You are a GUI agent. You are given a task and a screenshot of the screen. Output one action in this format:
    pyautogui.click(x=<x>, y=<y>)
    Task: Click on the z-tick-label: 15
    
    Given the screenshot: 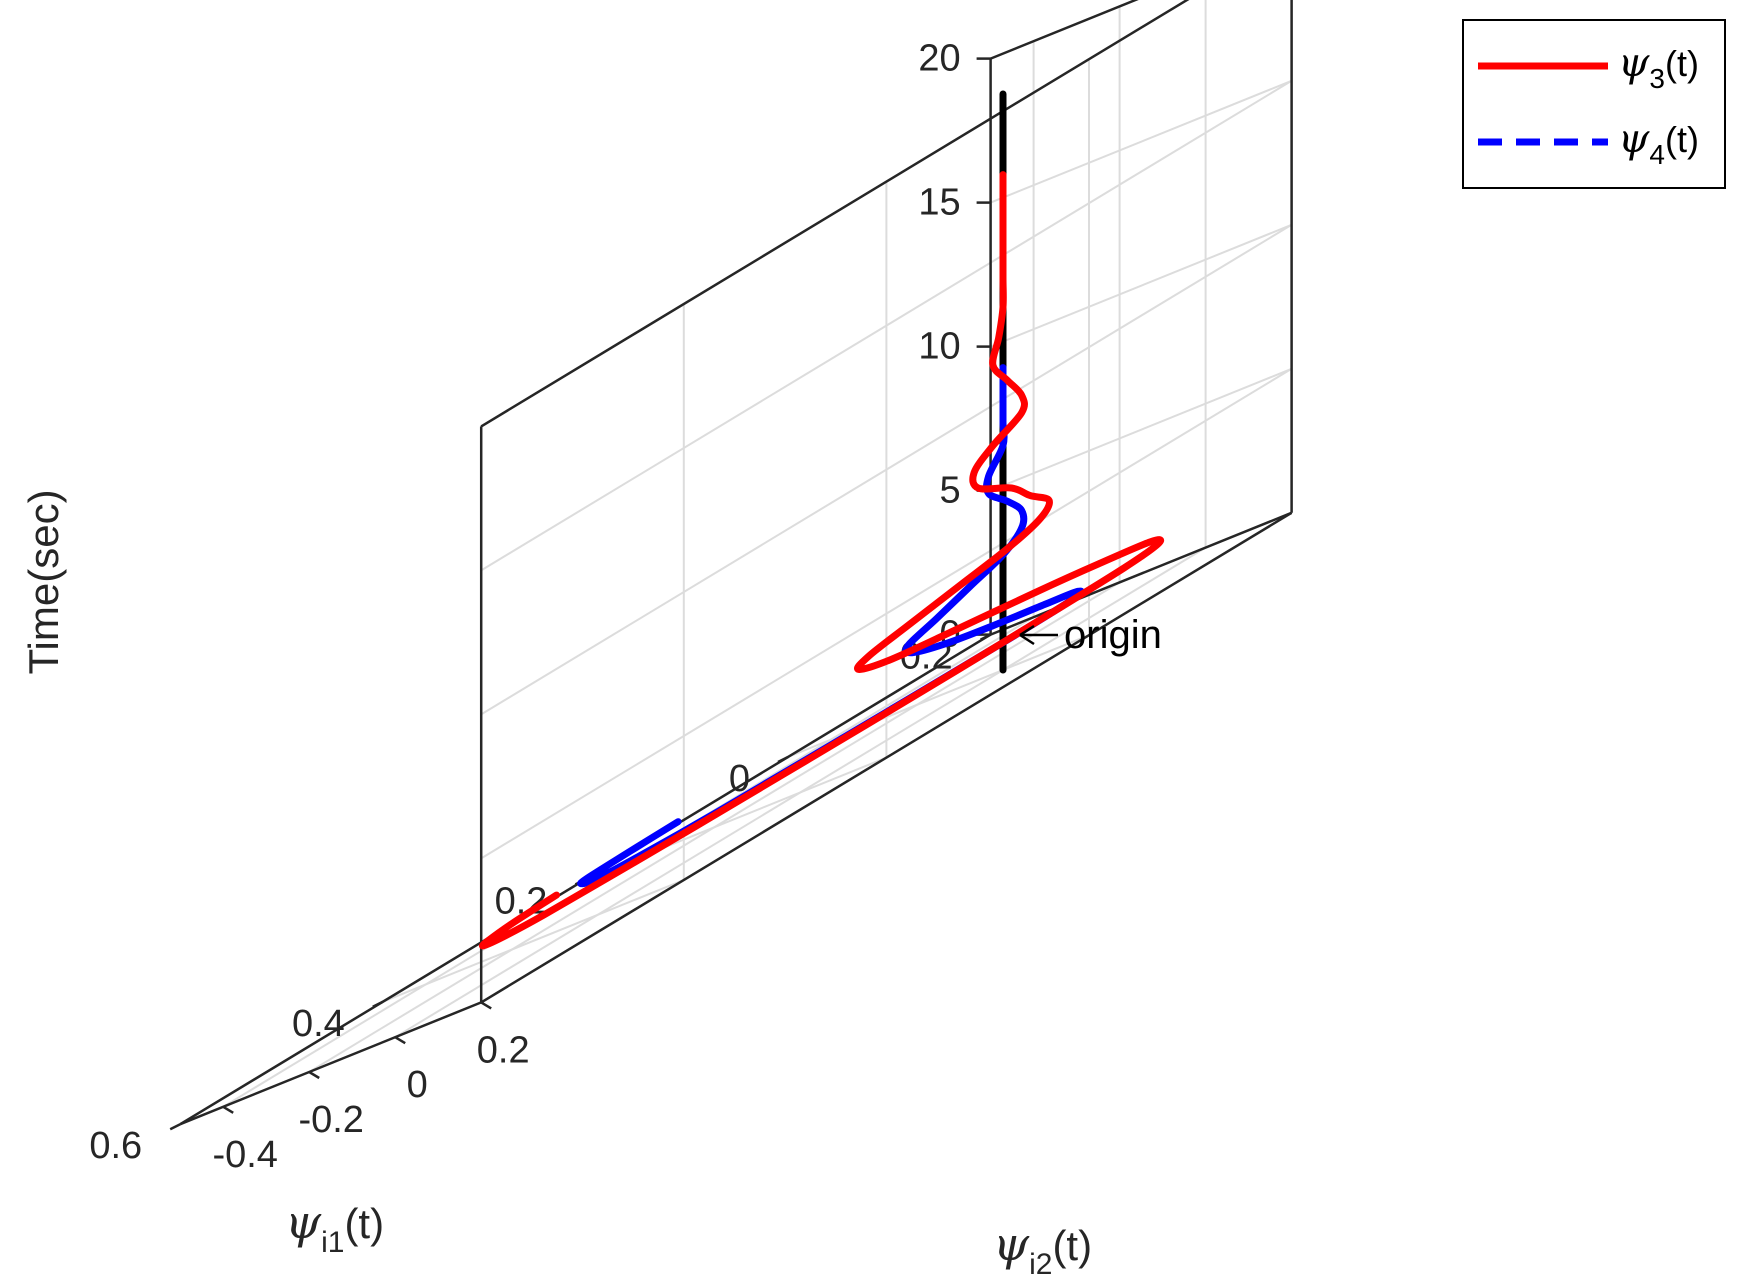 What is the action you would take?
    pyautogui.click(x=939, y=203)
    